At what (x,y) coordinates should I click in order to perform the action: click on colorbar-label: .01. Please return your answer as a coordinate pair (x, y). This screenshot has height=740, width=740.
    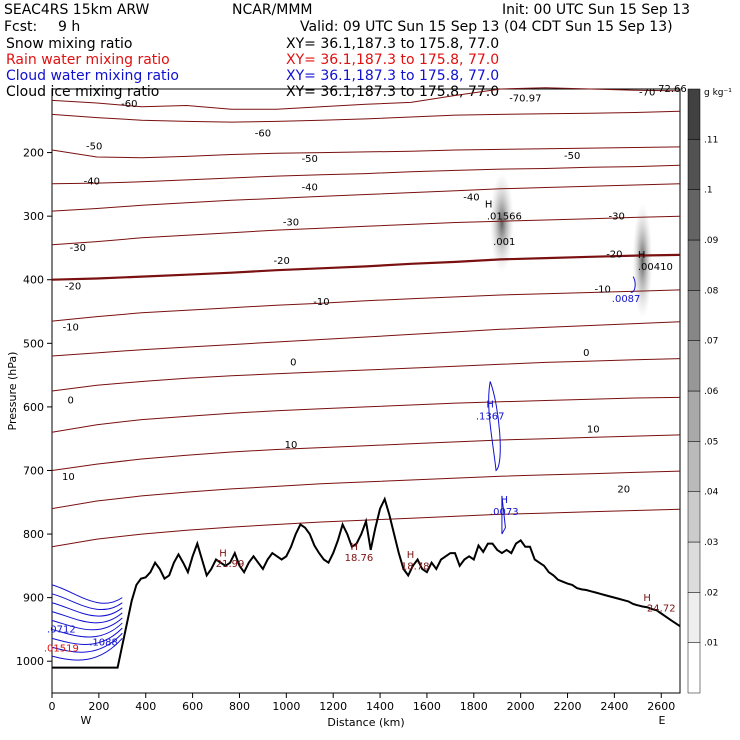
    Looking at the image, I should click on (711, 644).